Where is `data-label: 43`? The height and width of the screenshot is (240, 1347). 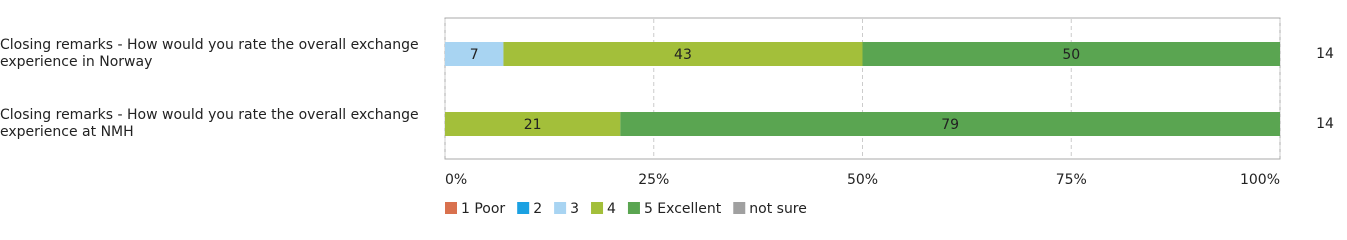 data-label: 43 is located at coordinates (683, 55).